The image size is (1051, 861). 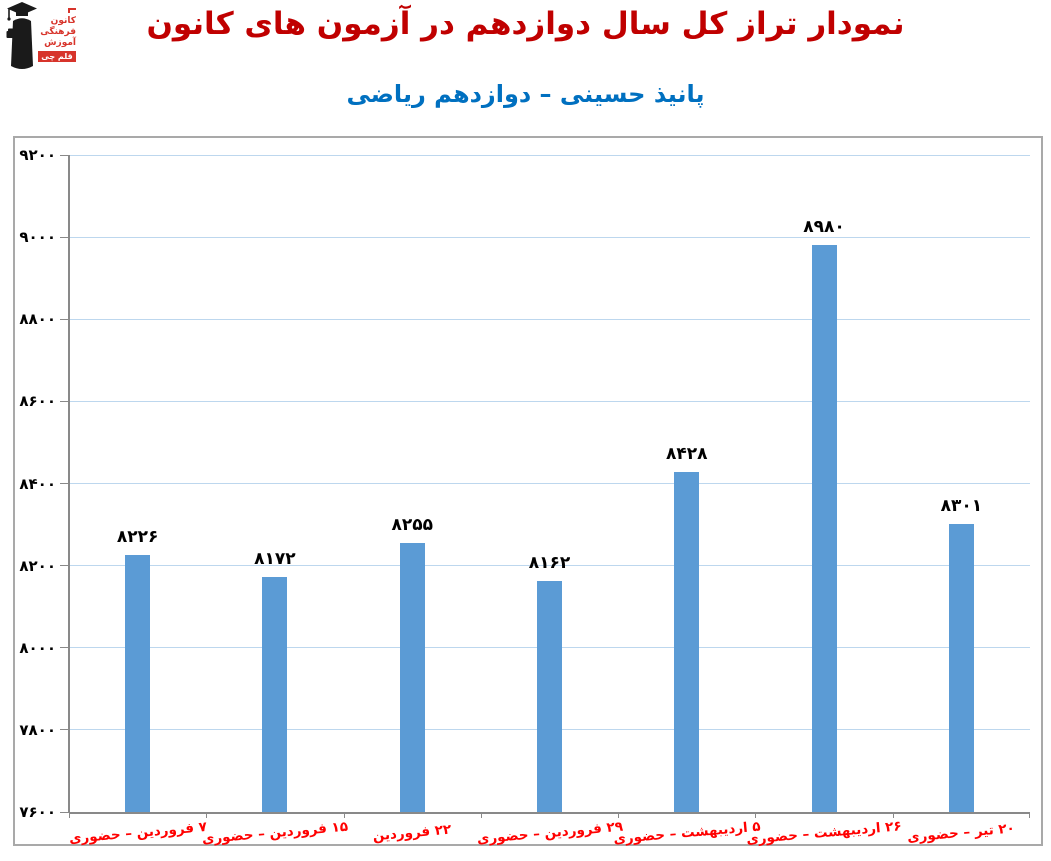 I want to click on logo-ghalamchi-badge: قلم چی, so click(x=57, y=56).